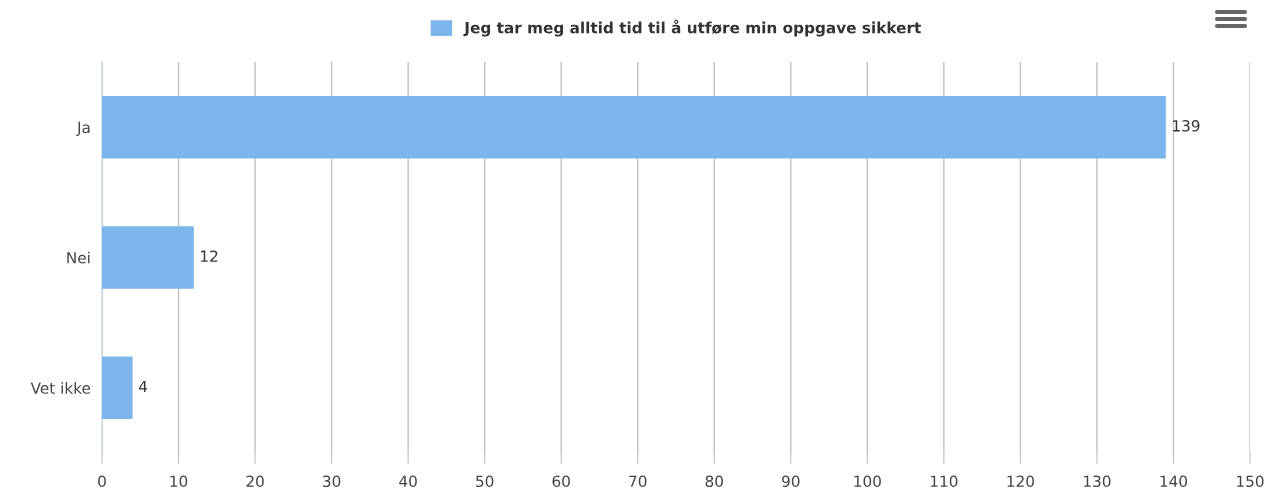 The width and height of the screenshot is (1281, 489). I want to click on x-tick-label: 130, so click(1097, 481).